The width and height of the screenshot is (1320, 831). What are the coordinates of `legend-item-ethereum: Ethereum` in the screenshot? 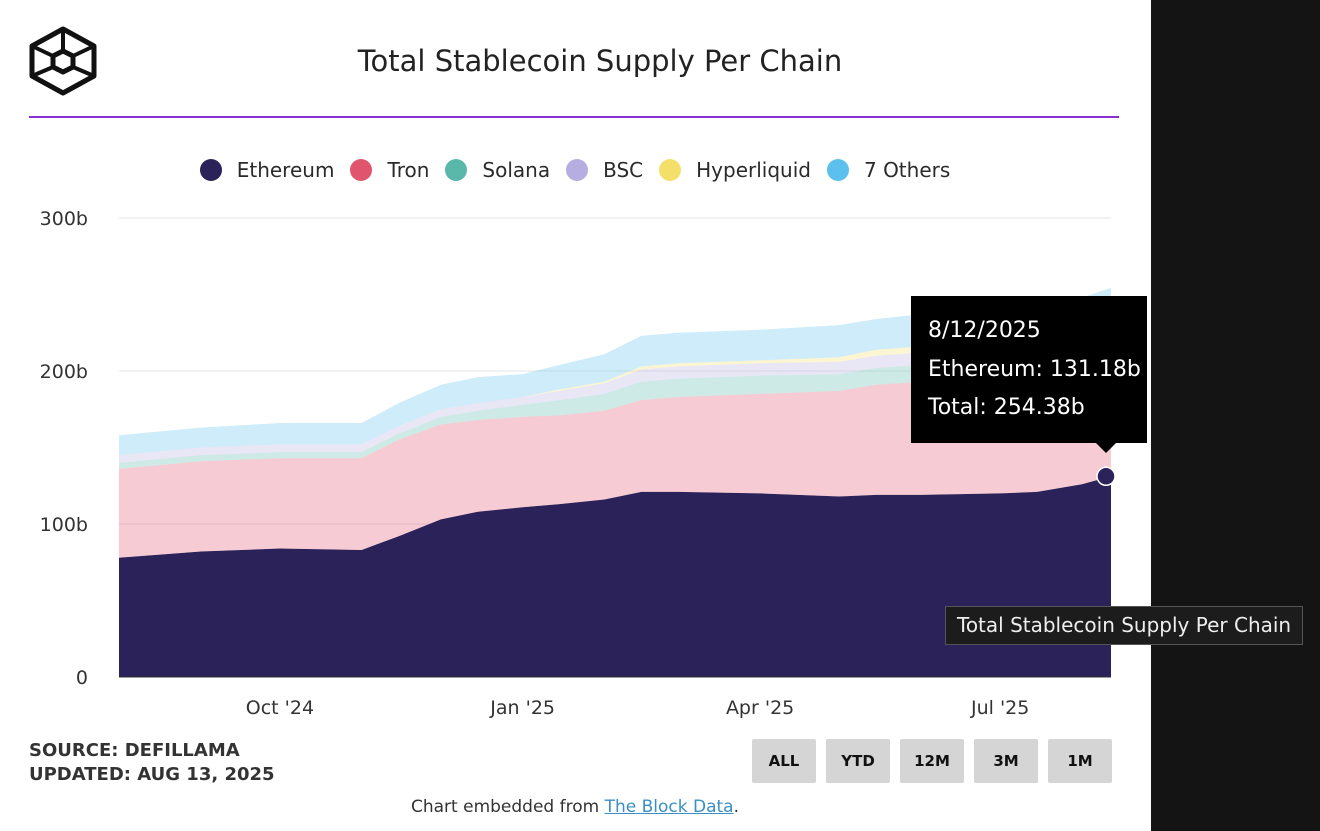 It's located at (267, 170).